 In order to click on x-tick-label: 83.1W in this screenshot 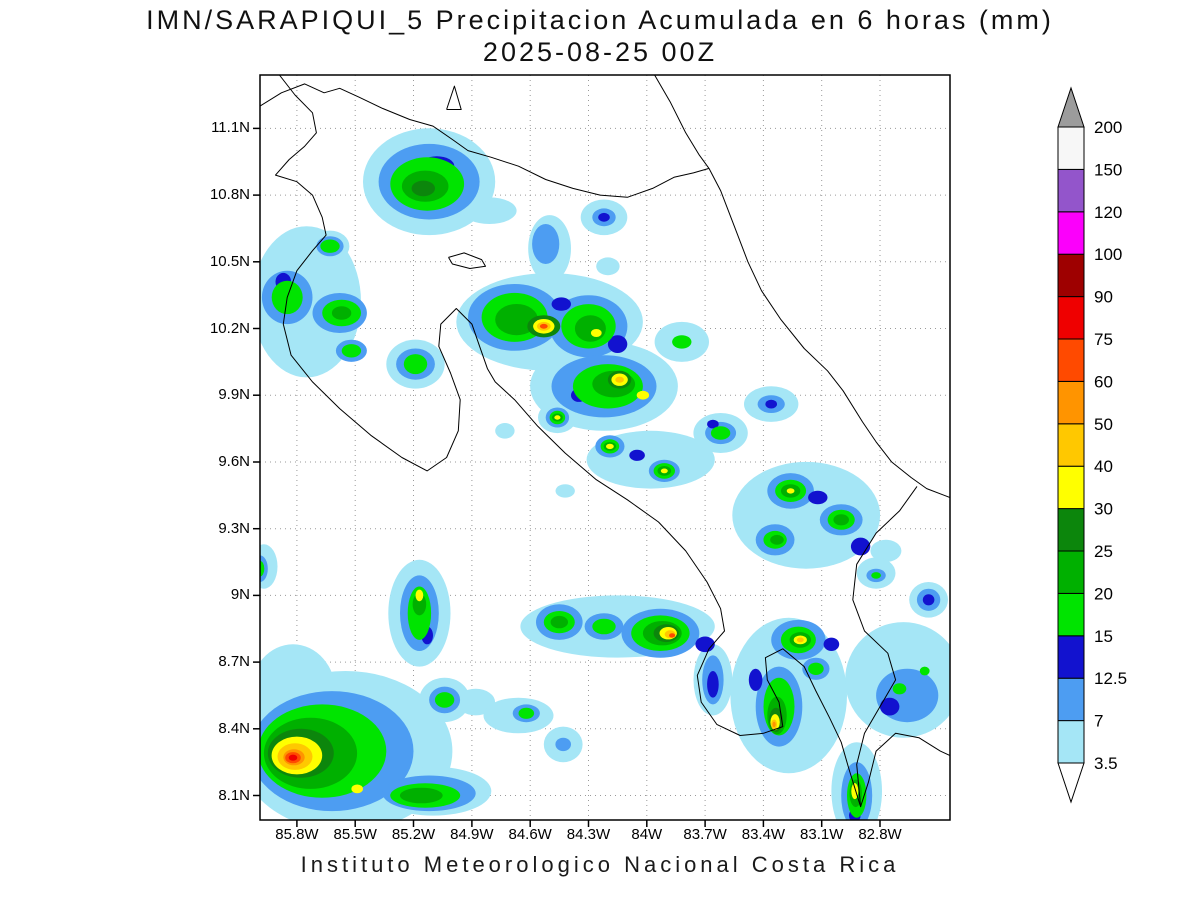, I will do `click(822, 834)`.